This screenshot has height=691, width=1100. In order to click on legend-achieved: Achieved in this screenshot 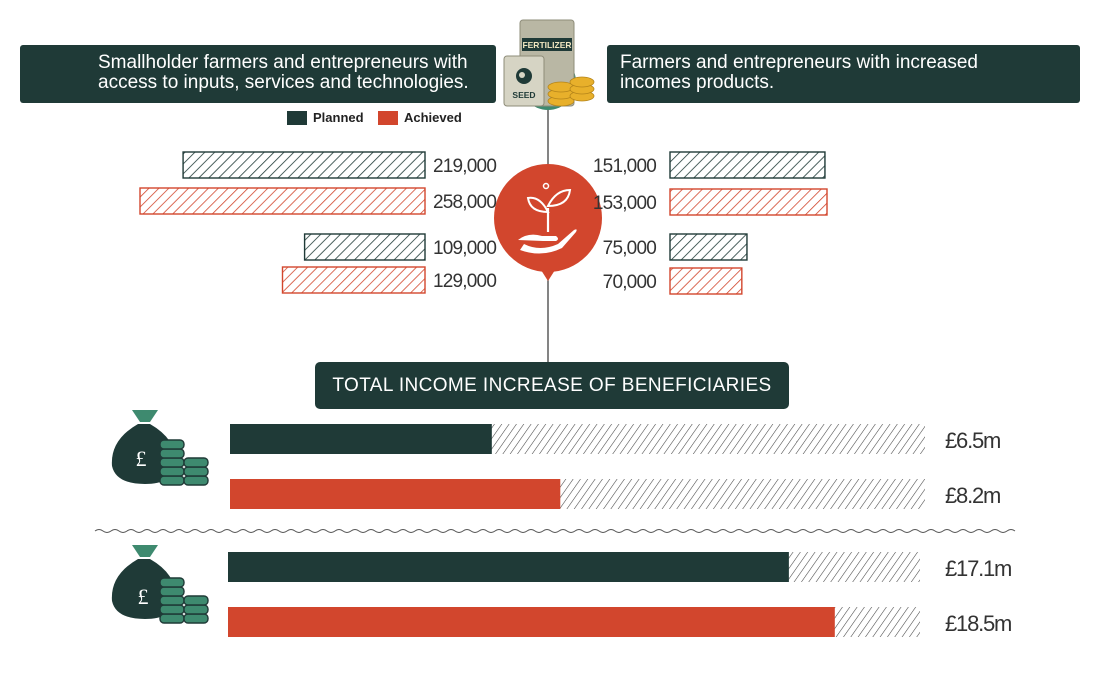, I will do `click(420, 117)`.